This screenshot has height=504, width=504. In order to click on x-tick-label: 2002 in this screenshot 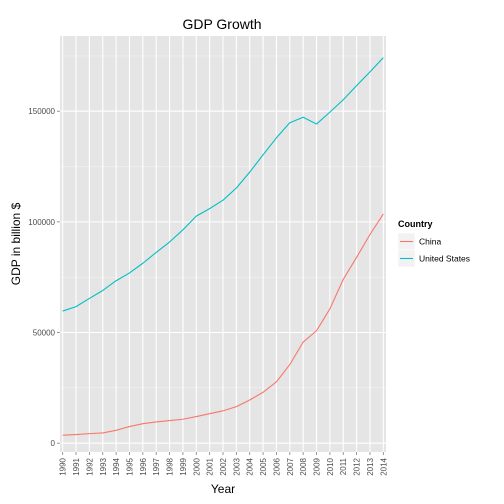, I will do `click(223, 466)`.